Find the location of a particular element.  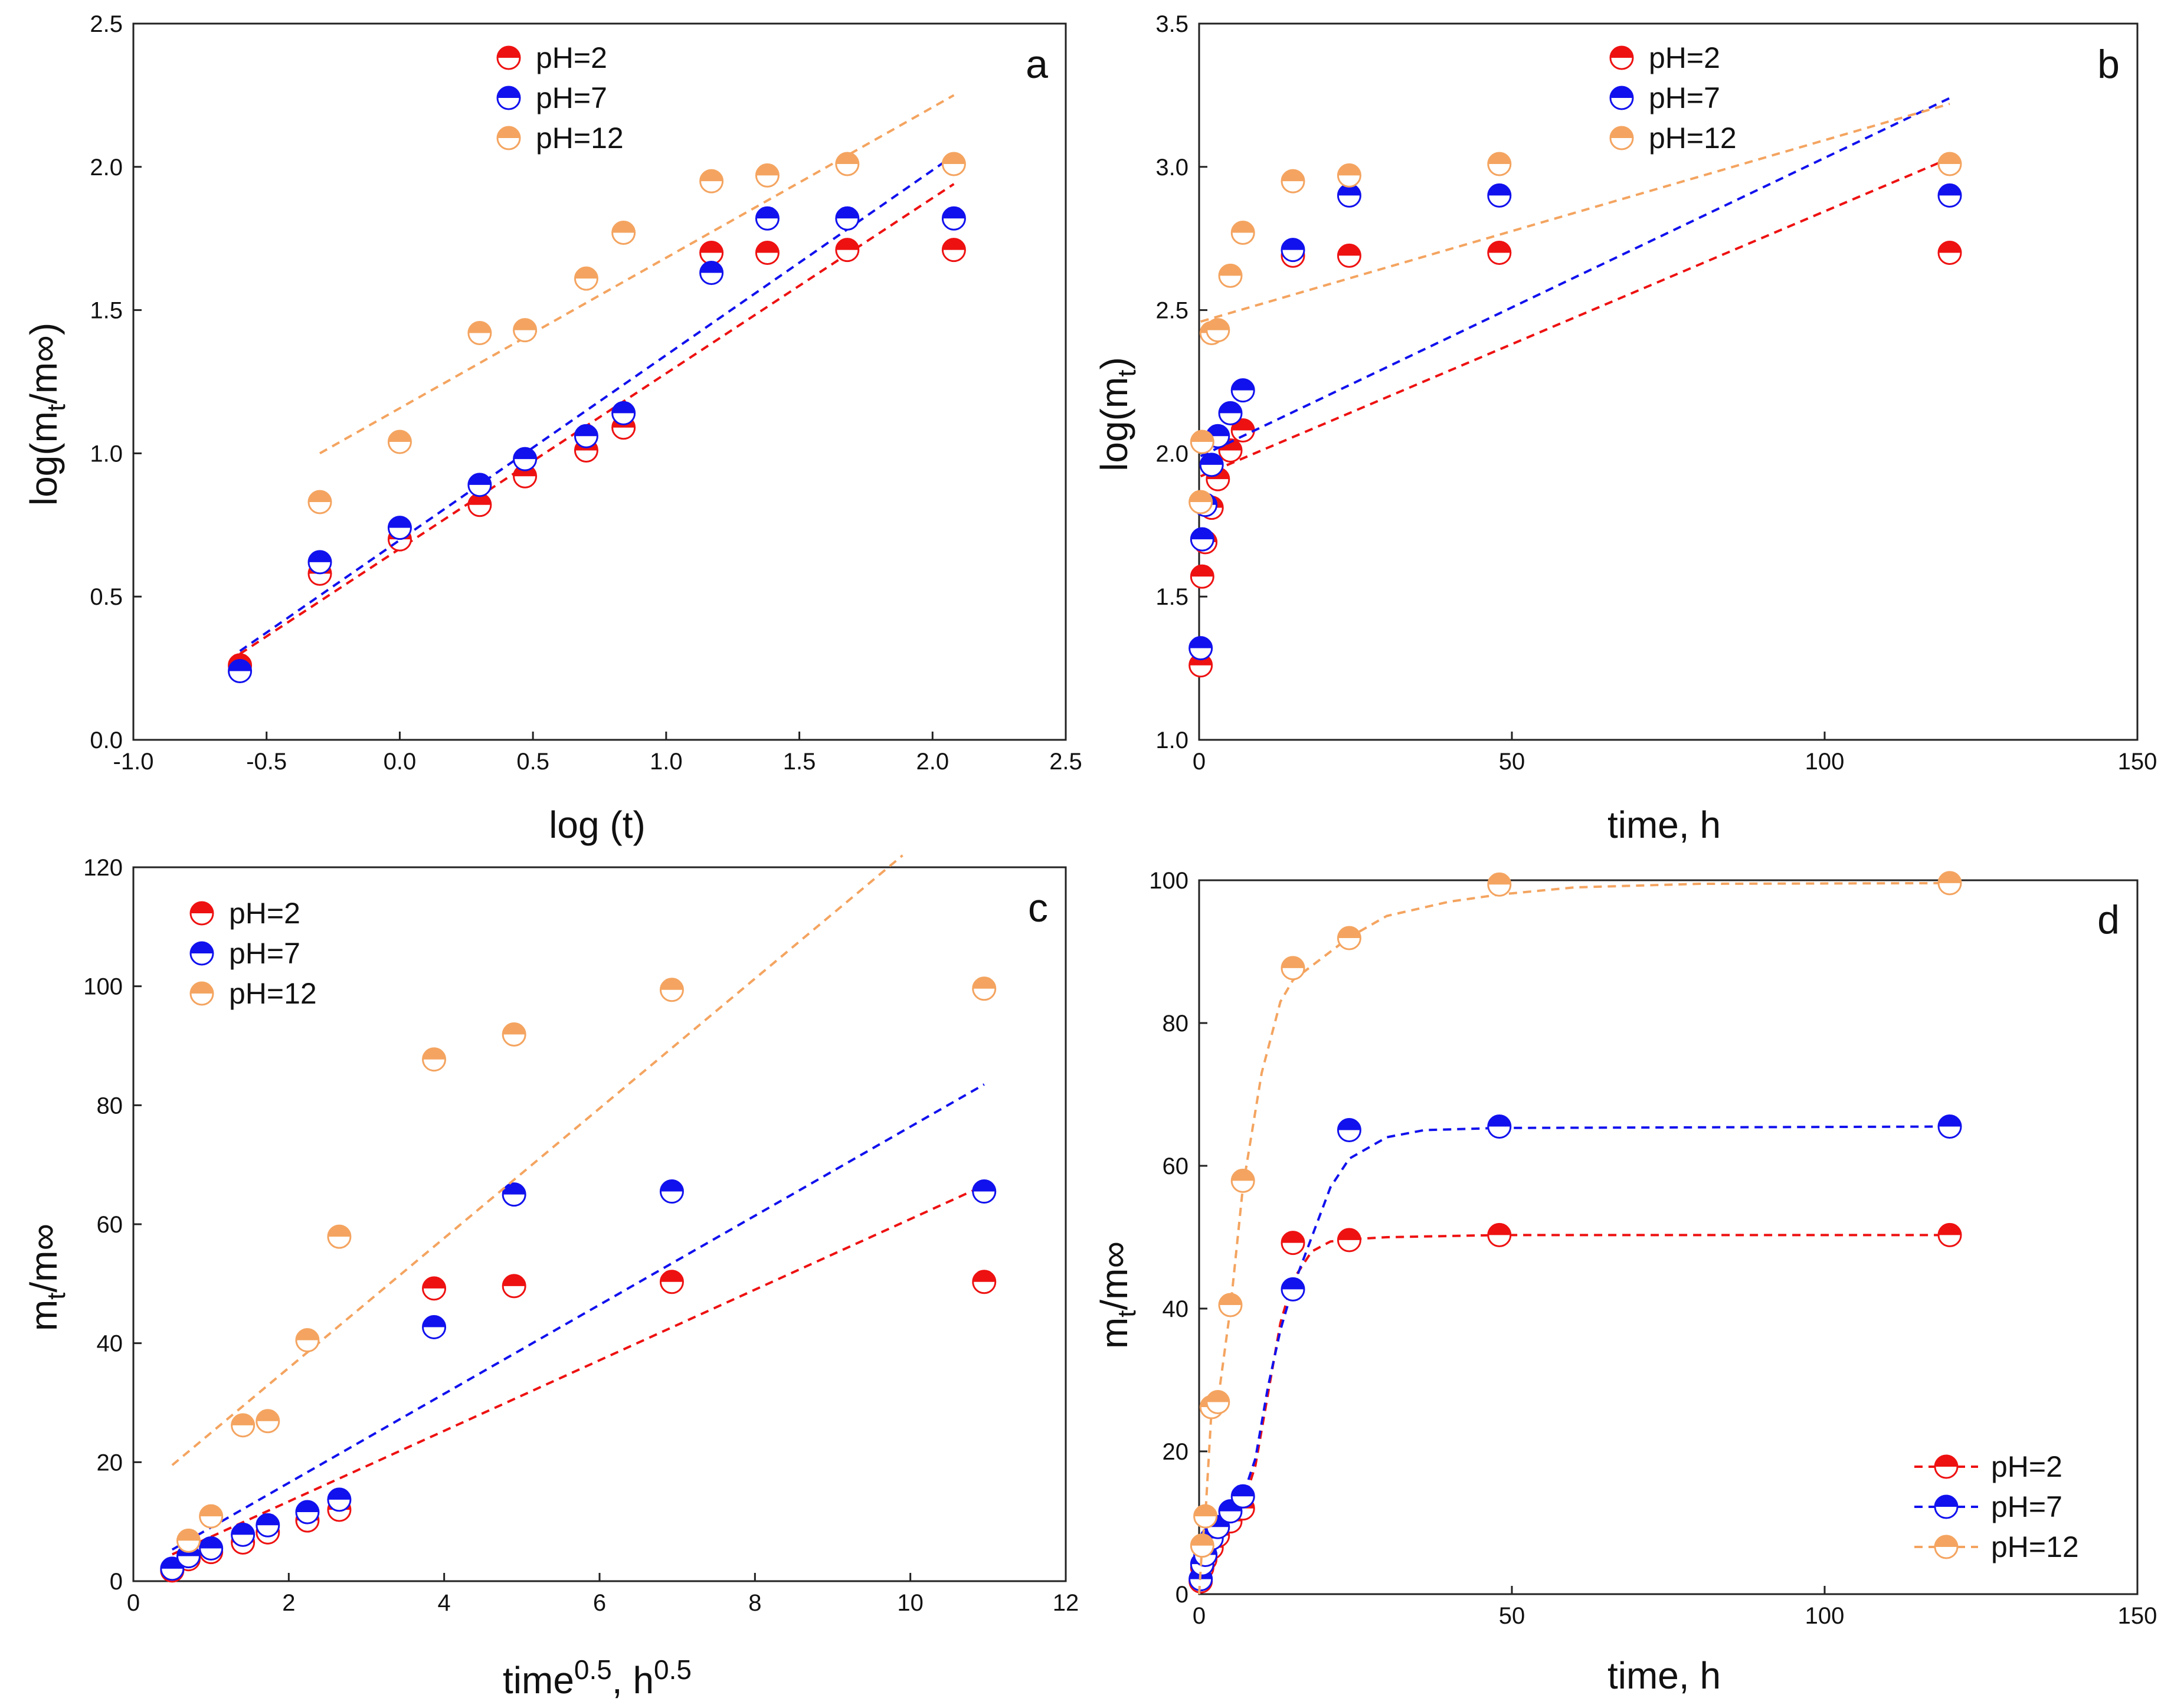

panel-b-legend-marker is located at coordinates (1622, 138).